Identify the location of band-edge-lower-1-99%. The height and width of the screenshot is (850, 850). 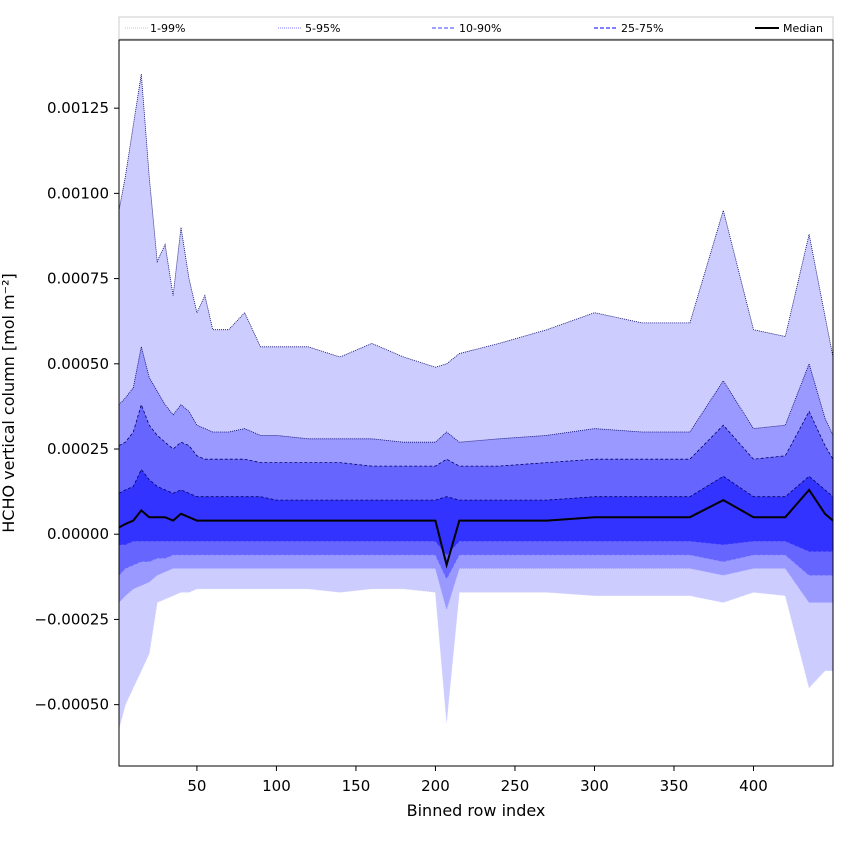
(475, 658).